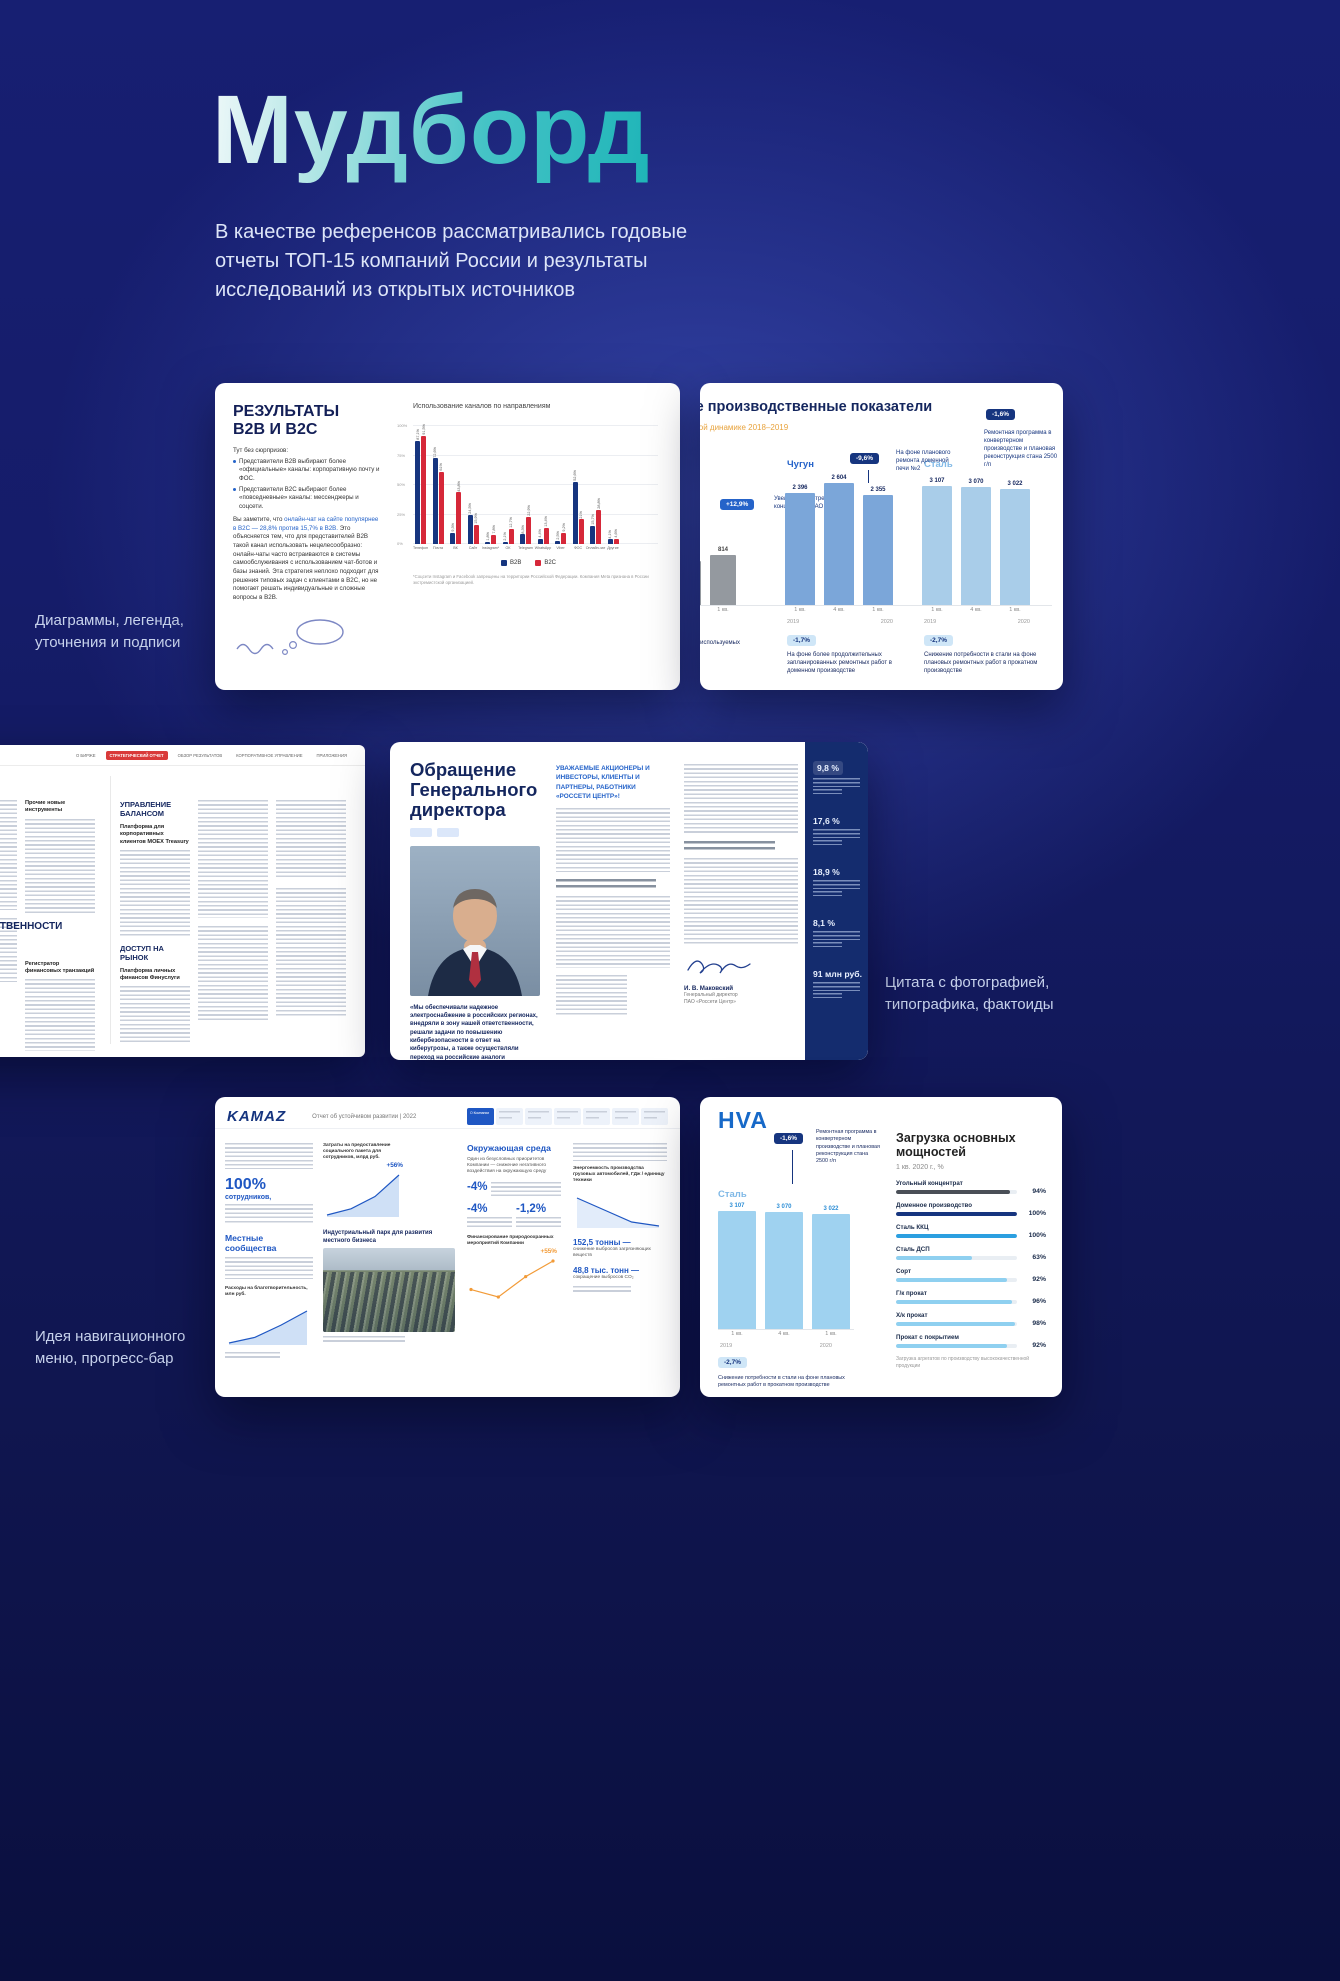 The width and height of the screenshot is (1340, 1981). Describe the element at coordinates (200, 755) in the screenshot. I see `moex-tab: ОБЗОР РЕЗУЛЬТАТОВ` at that location.